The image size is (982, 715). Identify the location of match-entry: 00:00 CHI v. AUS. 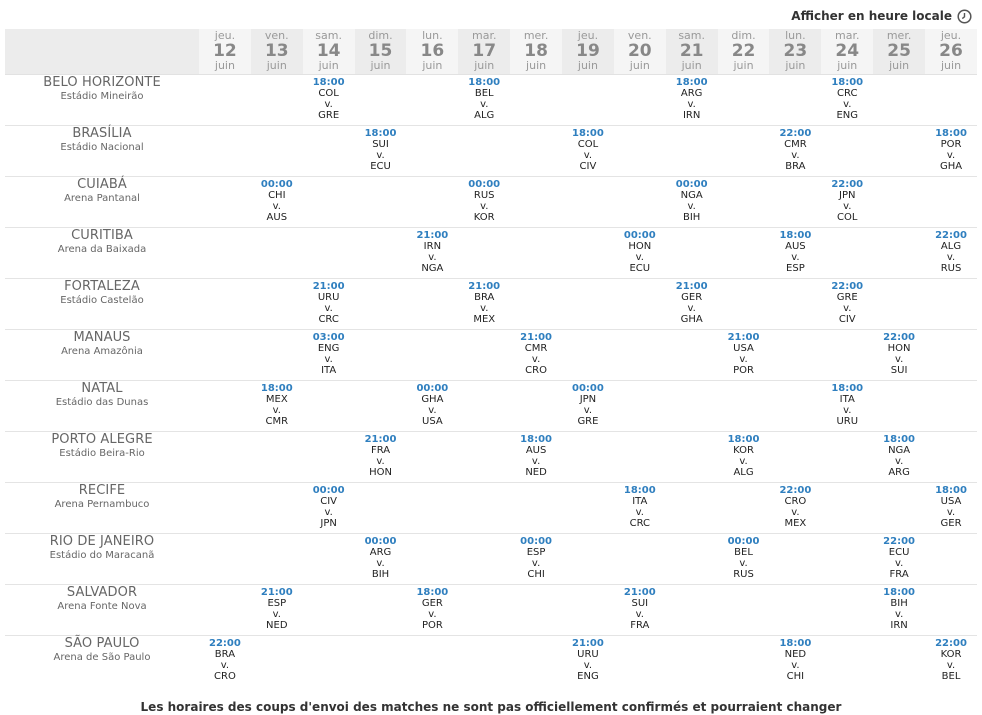
(277, 200).